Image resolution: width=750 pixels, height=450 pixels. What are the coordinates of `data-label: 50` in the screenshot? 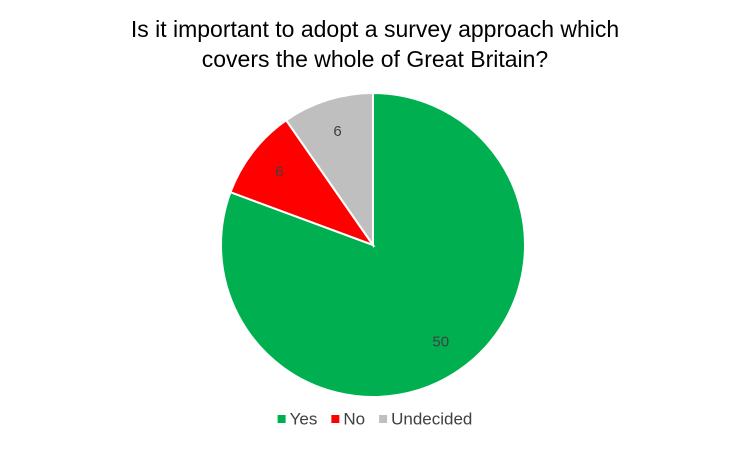 It's located at (440, 341).